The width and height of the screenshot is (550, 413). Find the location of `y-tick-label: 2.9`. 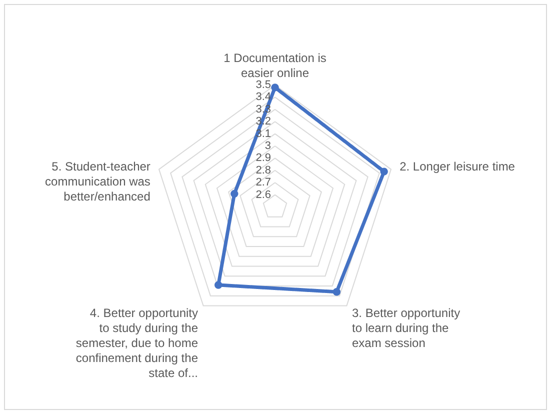

y-tick-label: 2.9 is located at coordinates (263, 158).